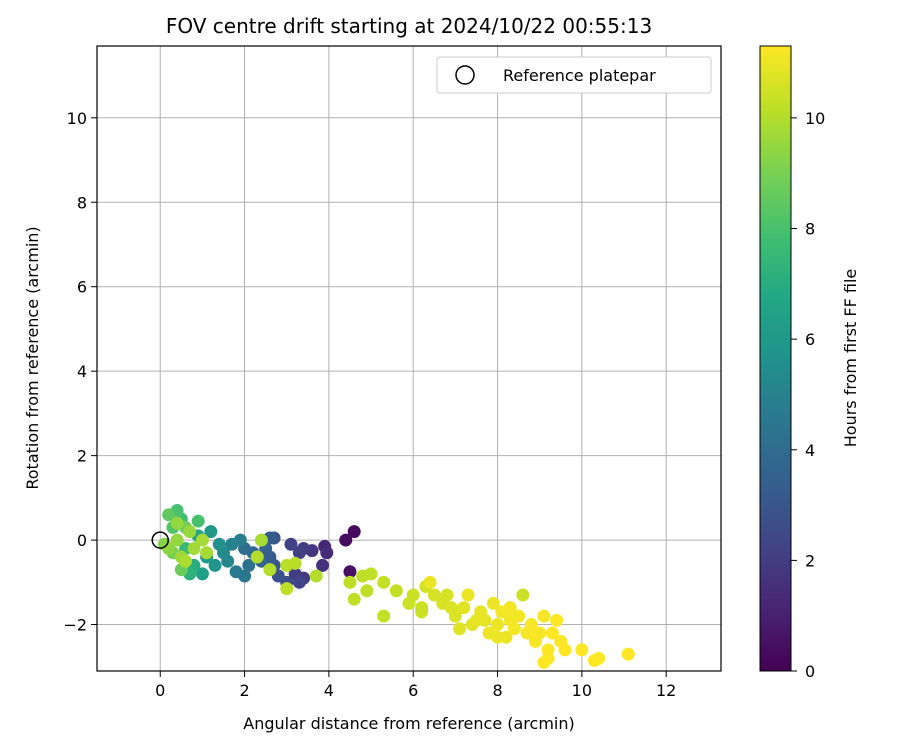  What do you see at coordinates (75, 625) in the screenshot?
I see `y-tick-label: −2` at bounding box center [75, 625].